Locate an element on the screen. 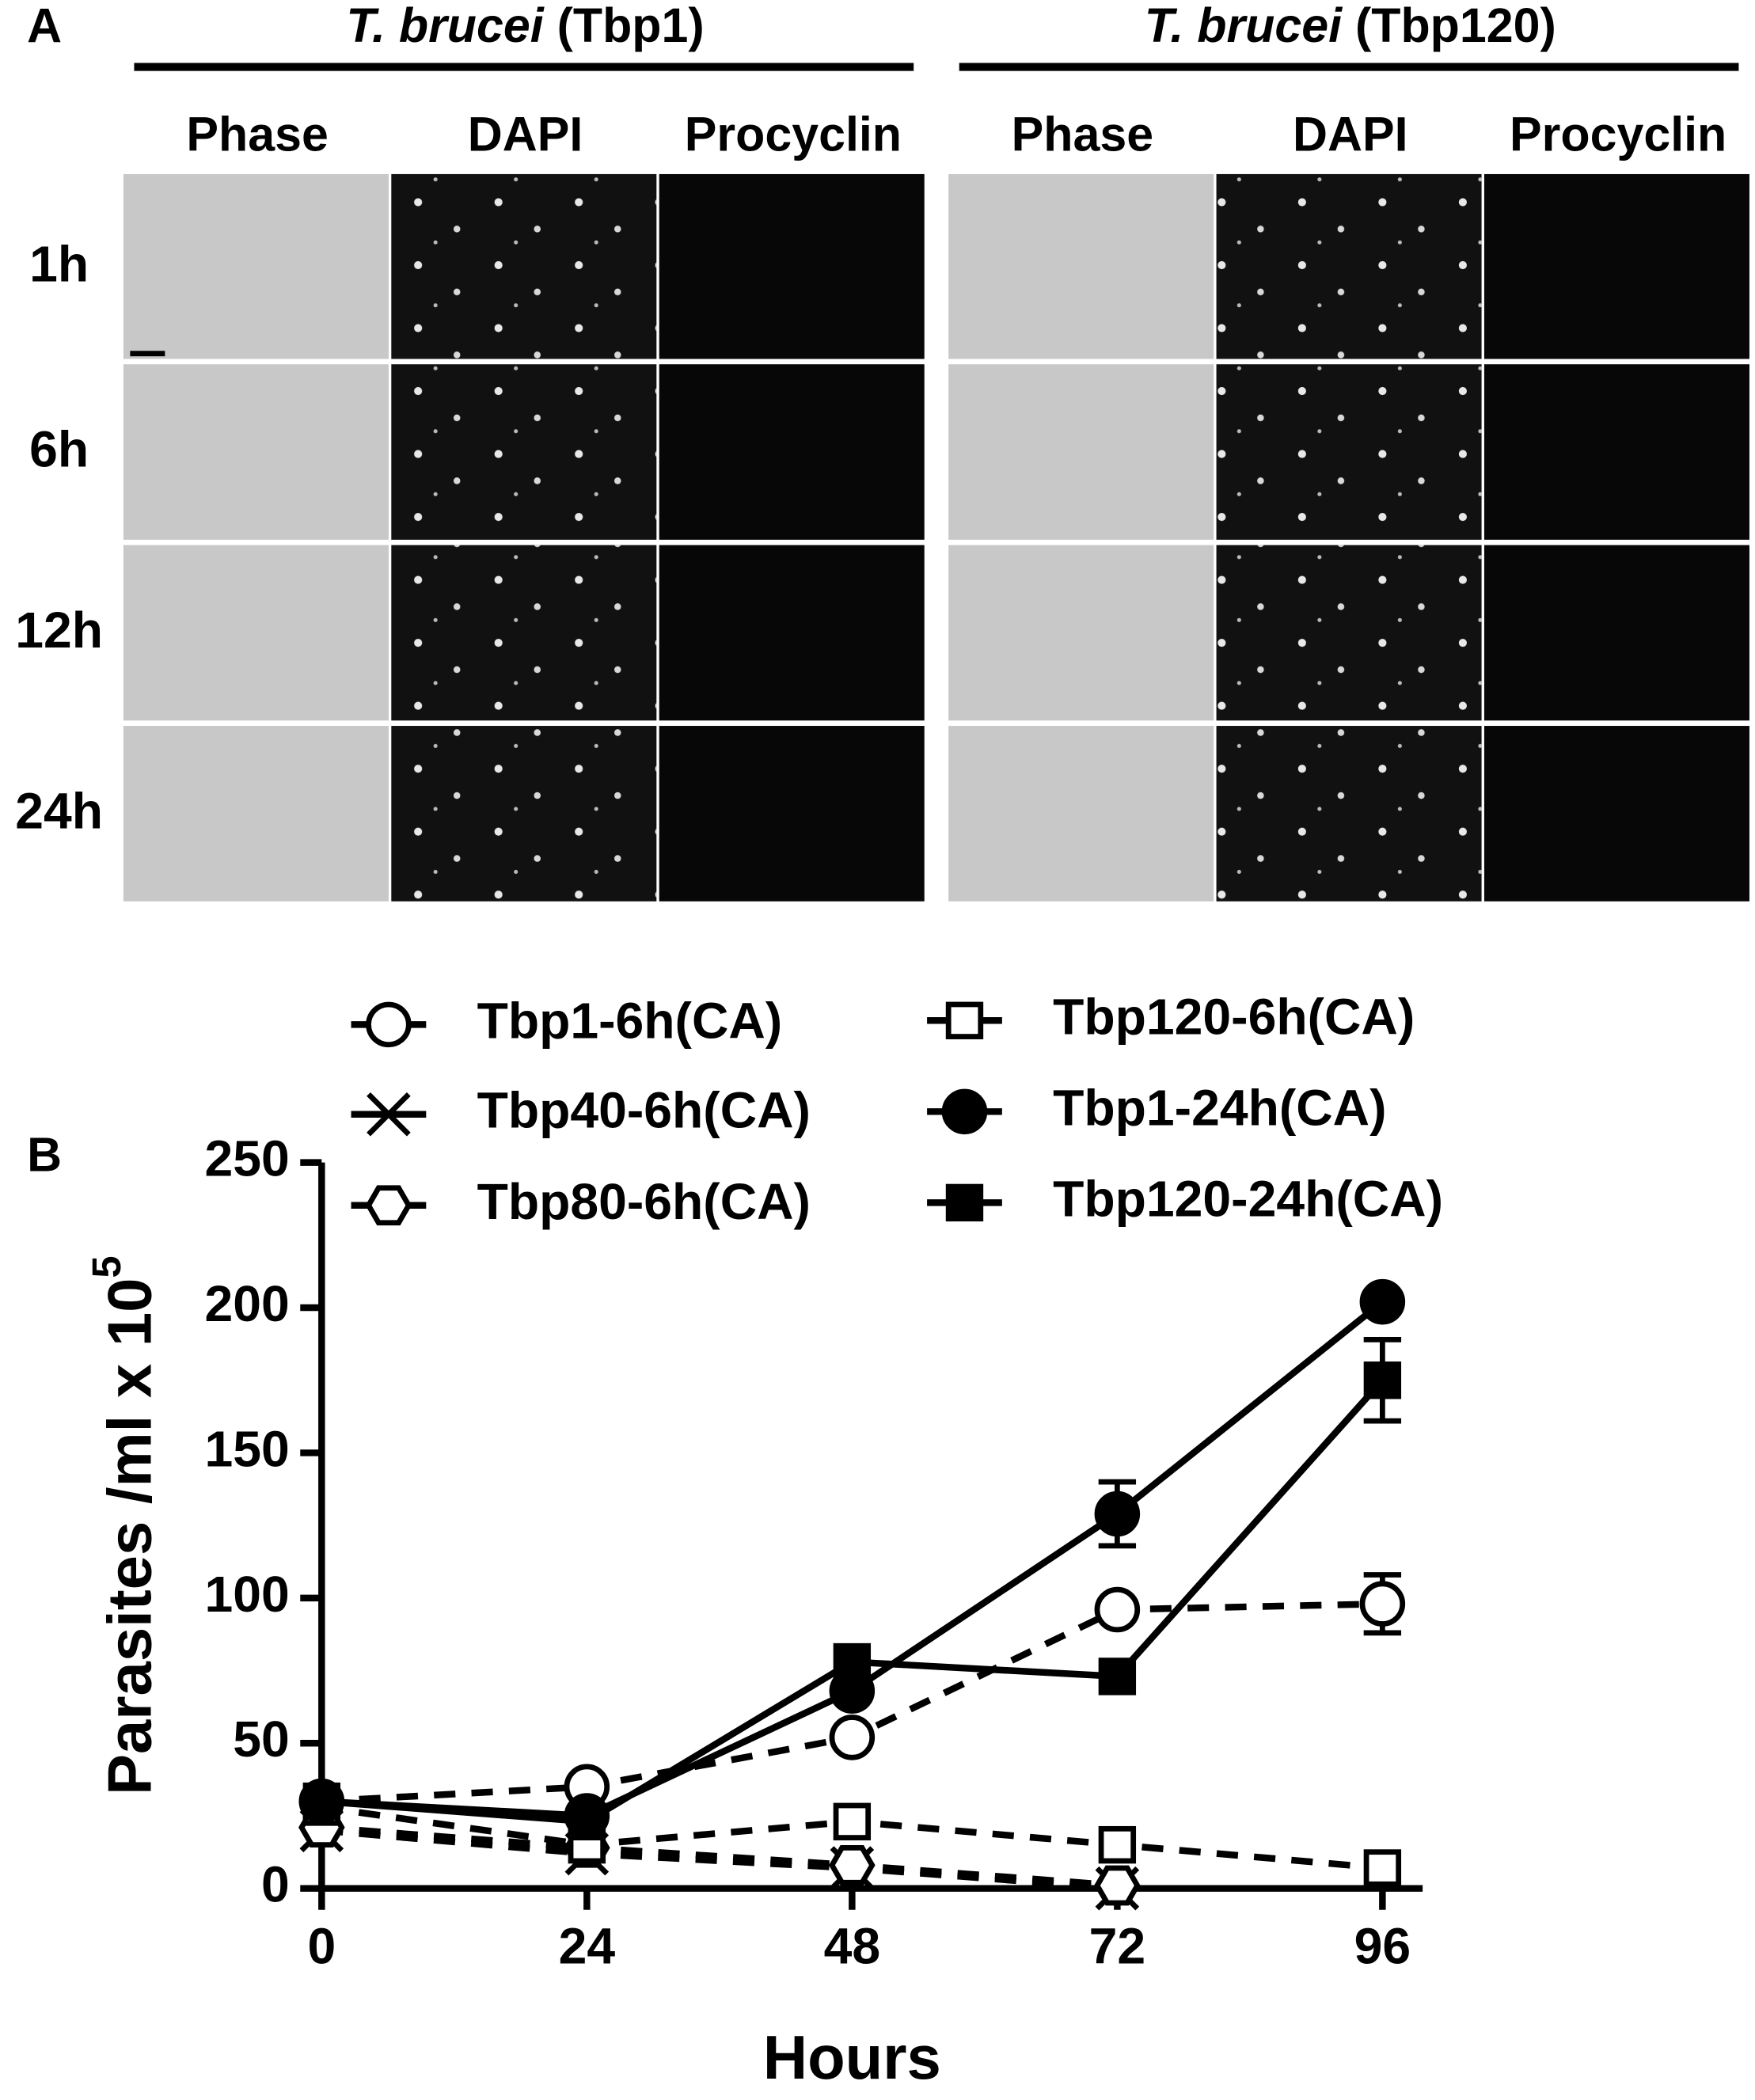  x-tick-label: 96 is located at coordinates (1382, 1945).